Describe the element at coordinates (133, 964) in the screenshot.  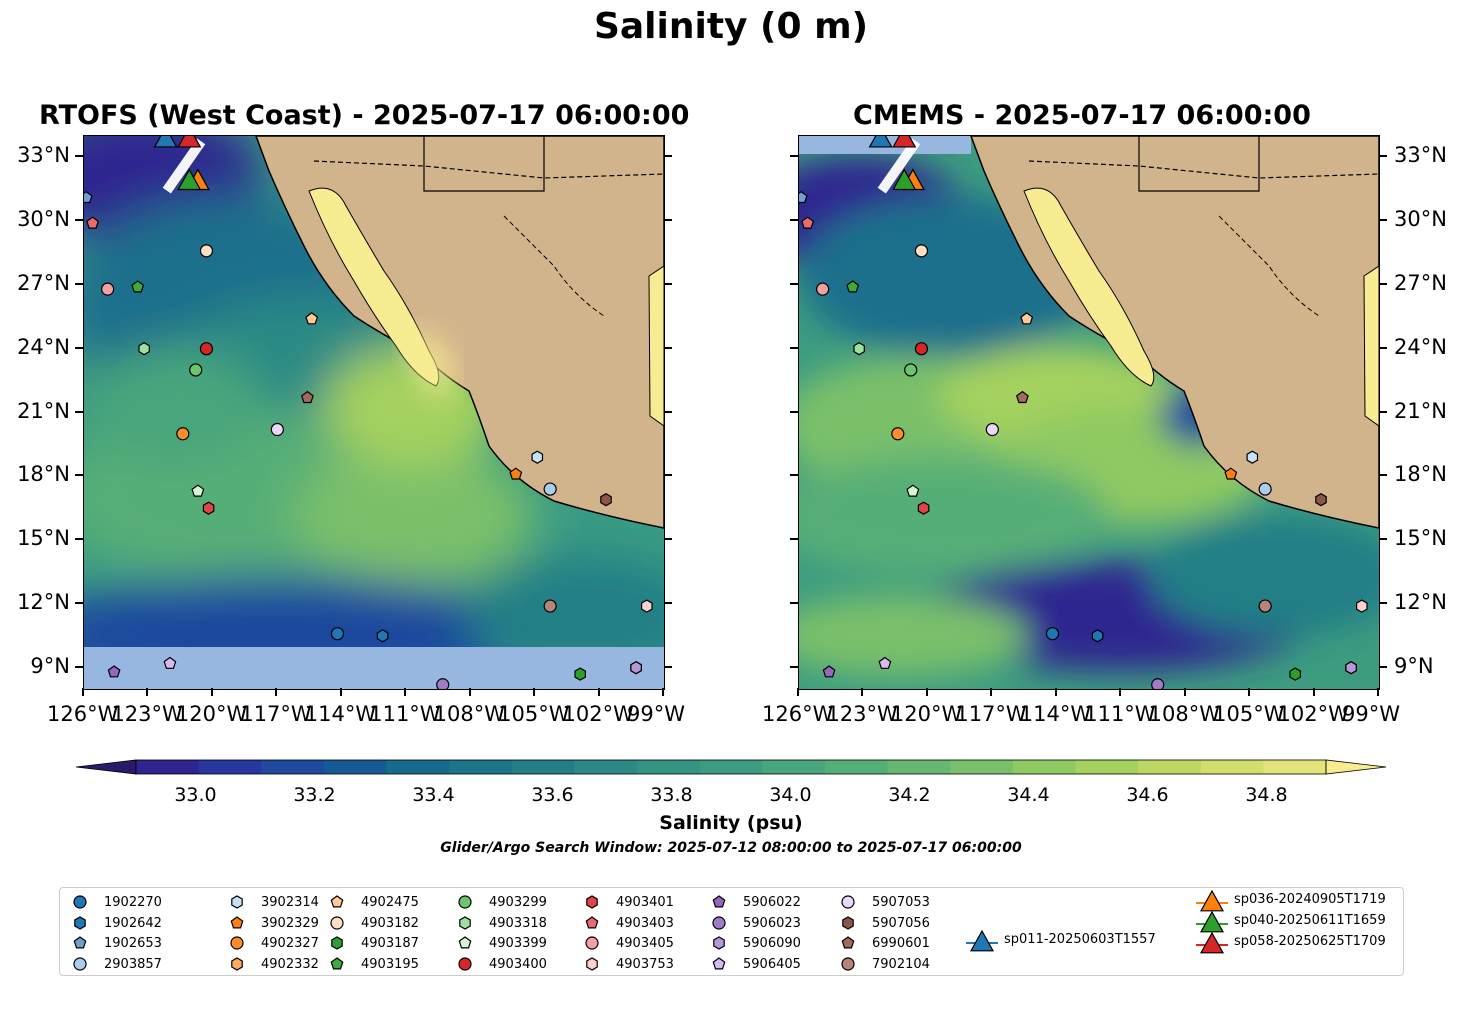
I see `legend-label: 2903857` at that location.